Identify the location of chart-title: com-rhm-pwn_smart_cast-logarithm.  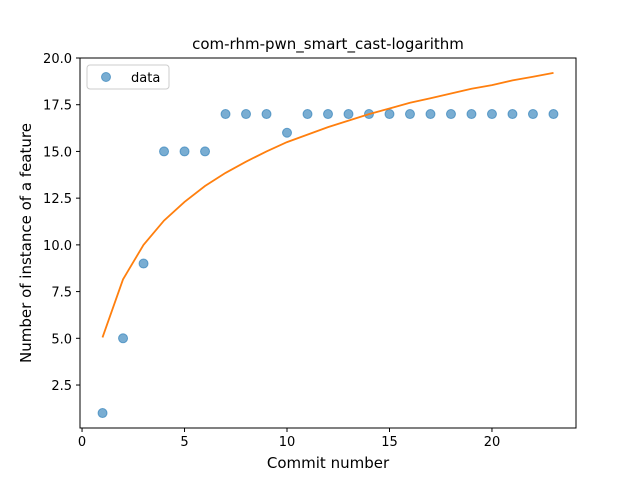
(328, 44).